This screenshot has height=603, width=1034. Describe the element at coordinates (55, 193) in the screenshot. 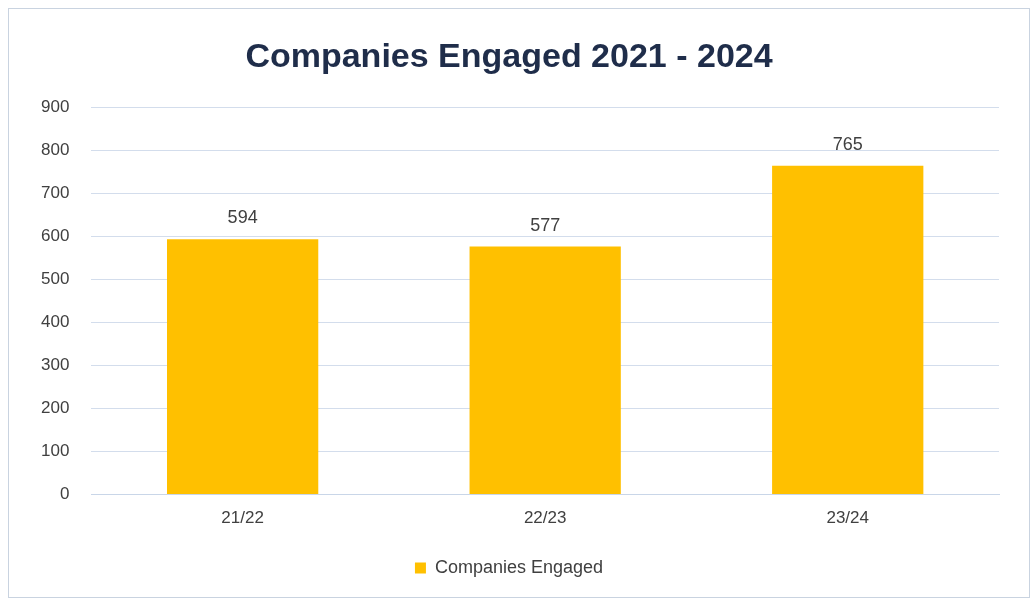

I see `y-tick-label: 700` at that location.